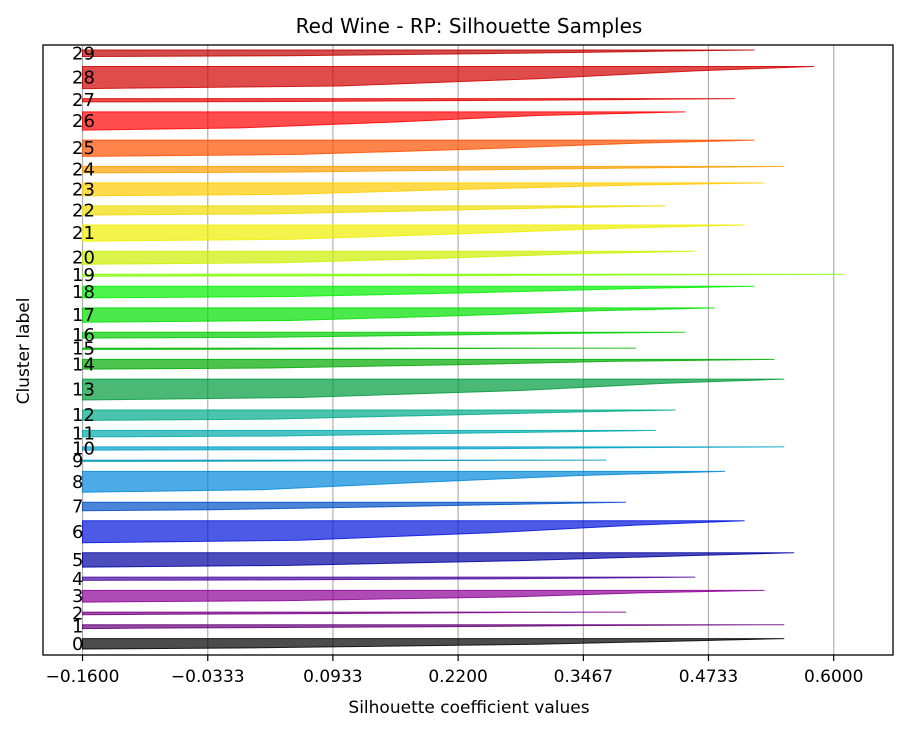 The width and height of the screenshot is (912, 733). What do you see at coordinates (359, 348) in the screenshot?
I see `cluster-15-silhouette` at bounding box center [359, 348].